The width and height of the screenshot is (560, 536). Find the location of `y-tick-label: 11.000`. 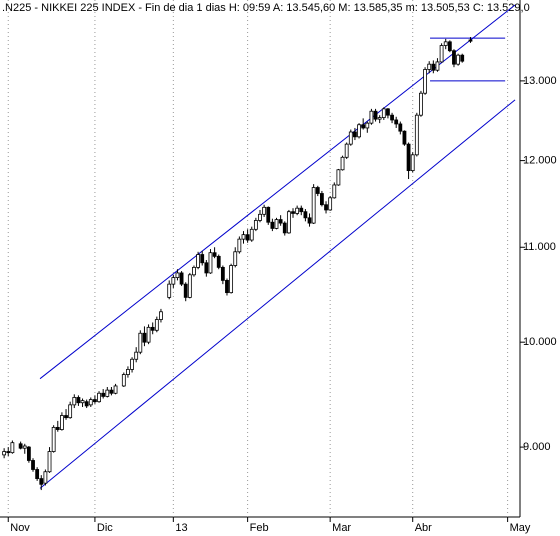

y-tick-label: 11.000 is located at coordinates (539, 247).